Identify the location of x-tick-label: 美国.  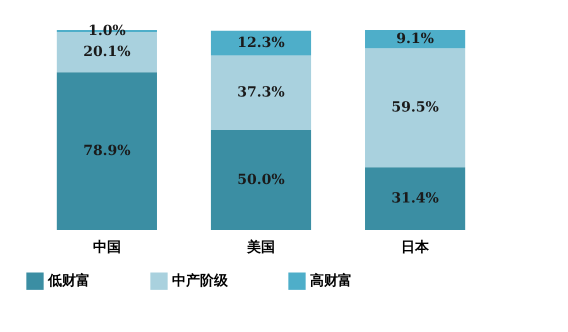
(260, 247).